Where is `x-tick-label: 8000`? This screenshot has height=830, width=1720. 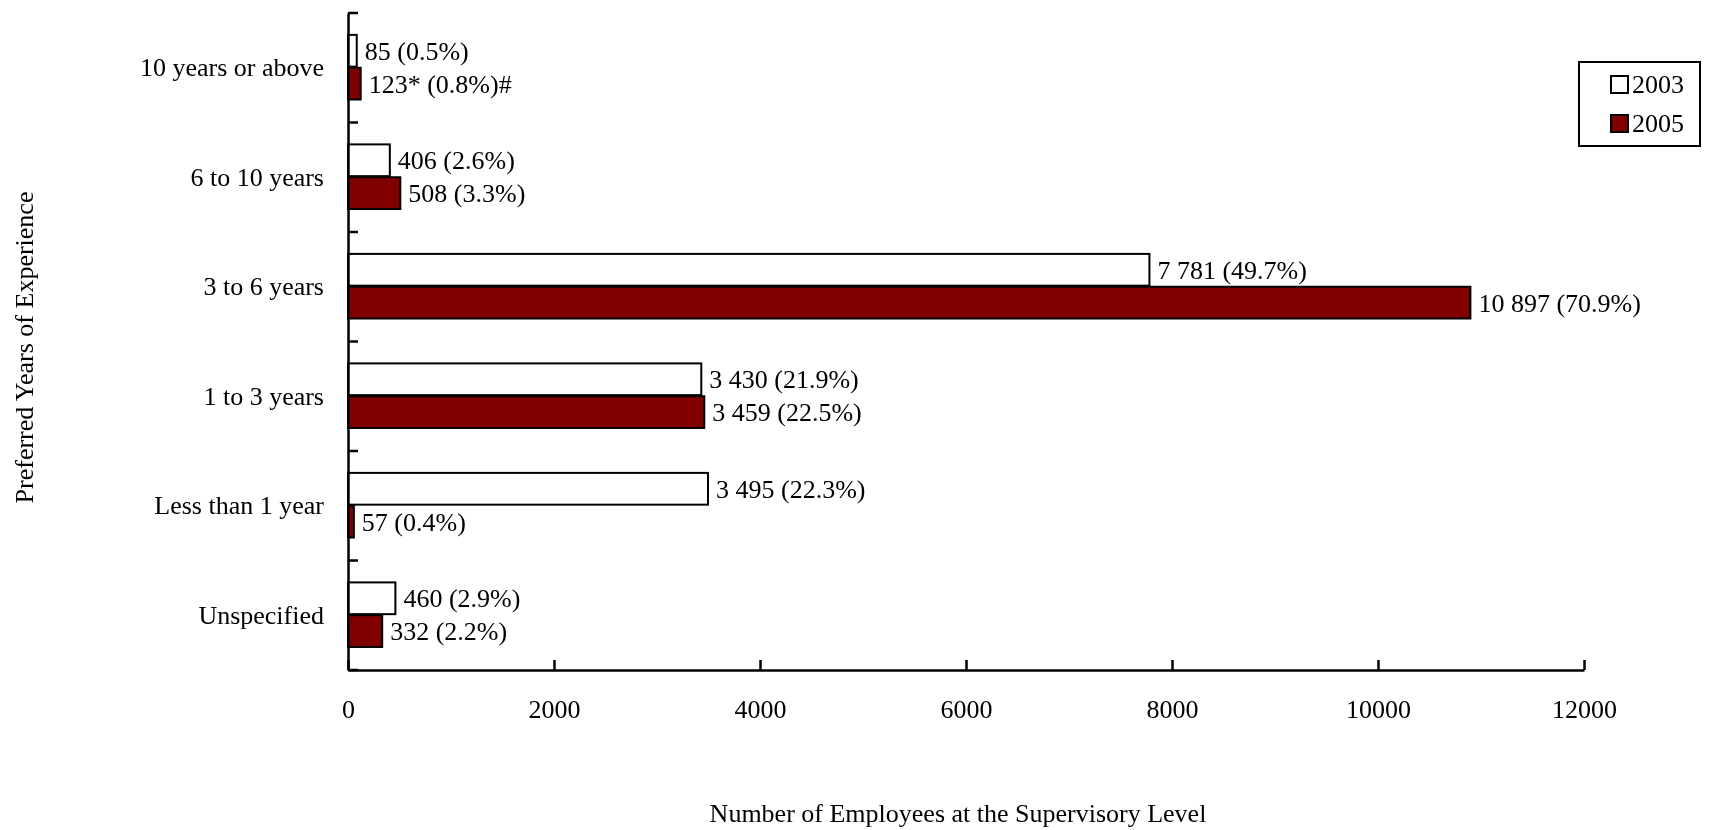
x-tick-label: 8000 is located at coordinates (1172, 710).